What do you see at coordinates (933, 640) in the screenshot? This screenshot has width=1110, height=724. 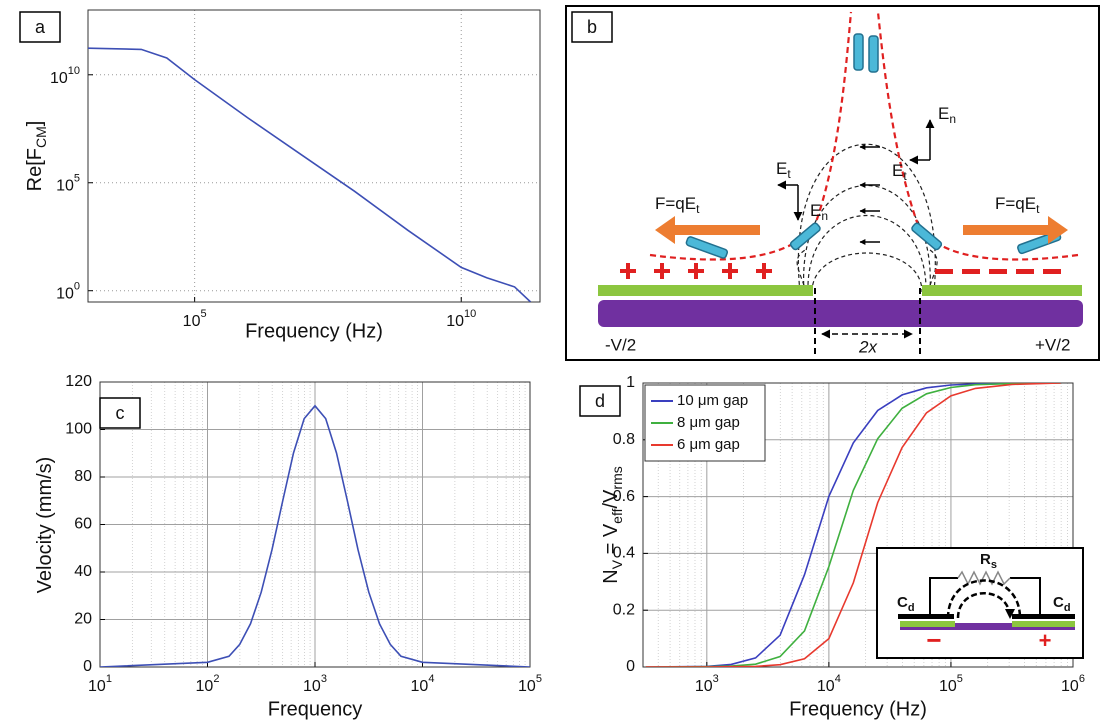 I see `charge-label: −` at bounding box center [933, 640].